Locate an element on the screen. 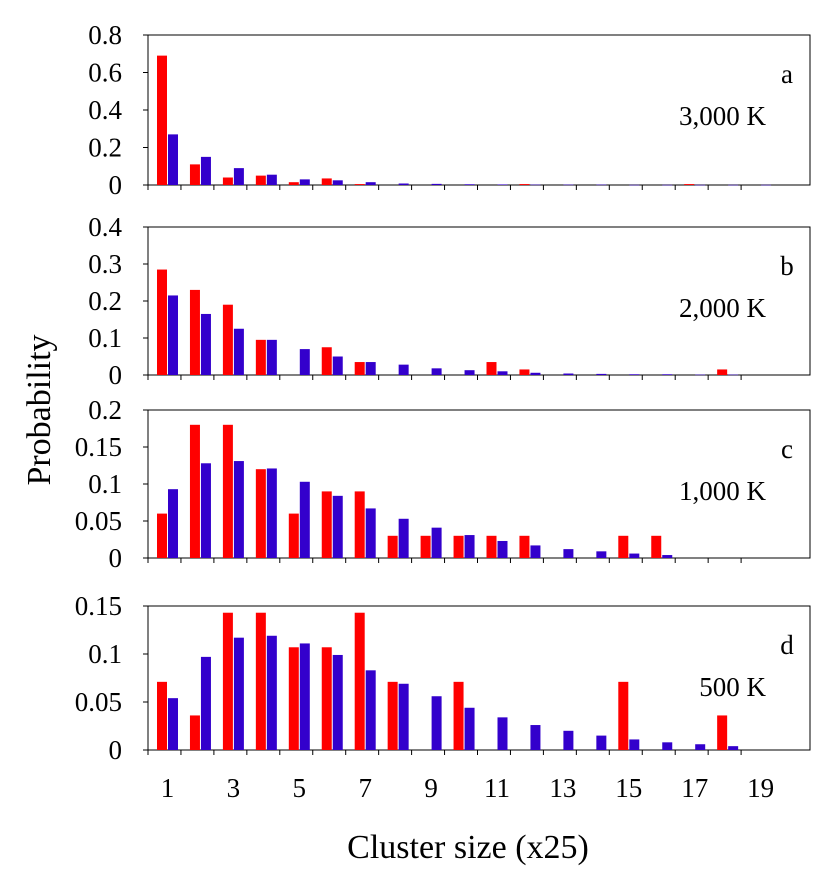  y-tick-label: 0.6 is located at coordinates (105, 73).